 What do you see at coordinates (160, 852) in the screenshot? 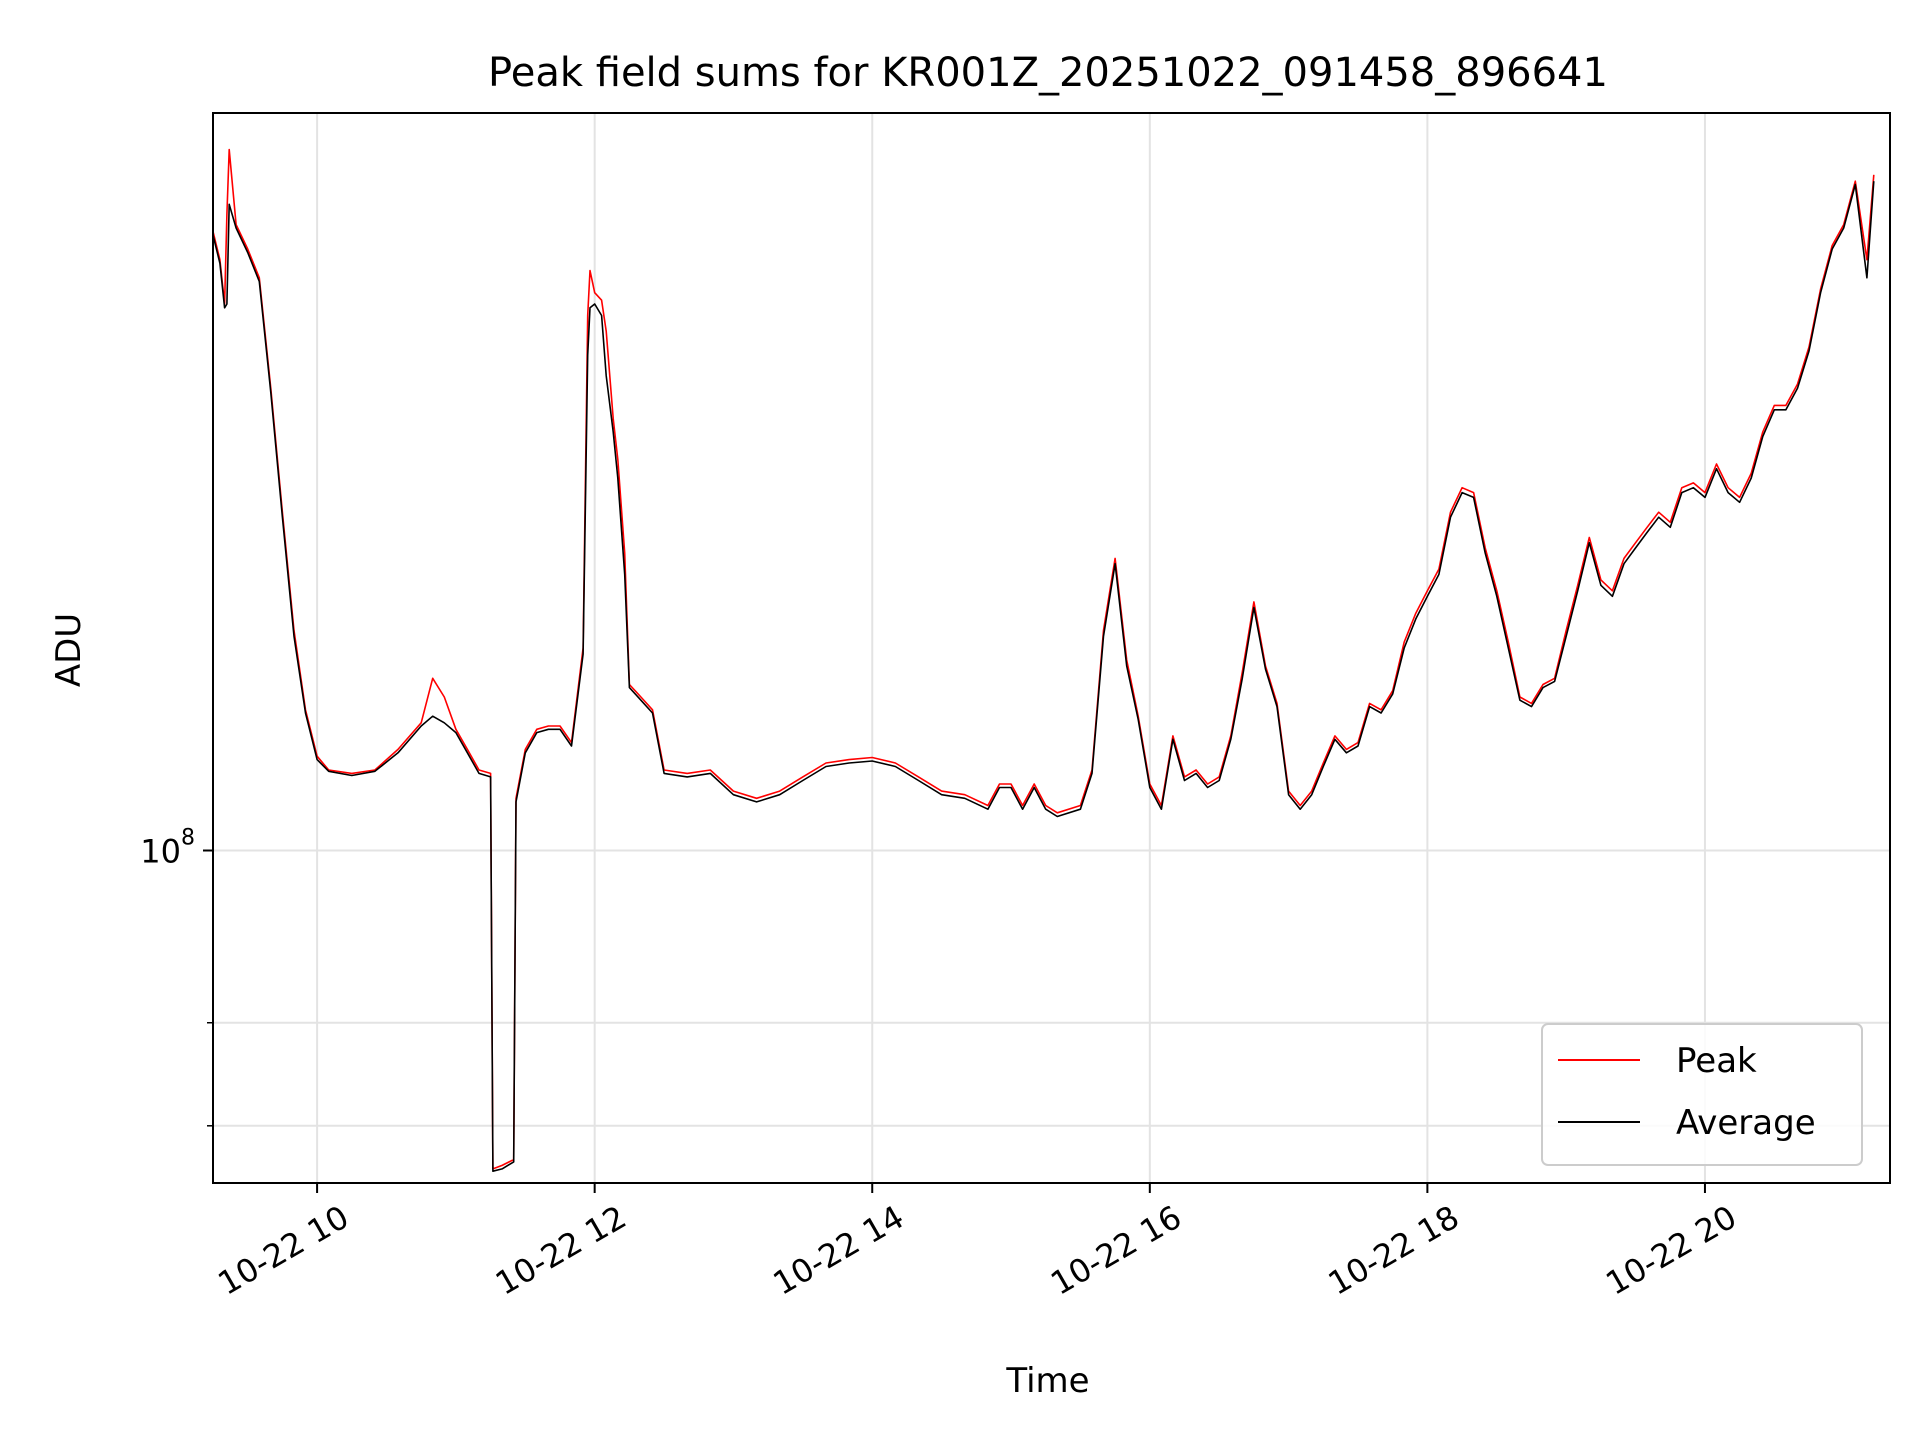
I see `y-tick-label: 10` at bounding box center [160, 852].